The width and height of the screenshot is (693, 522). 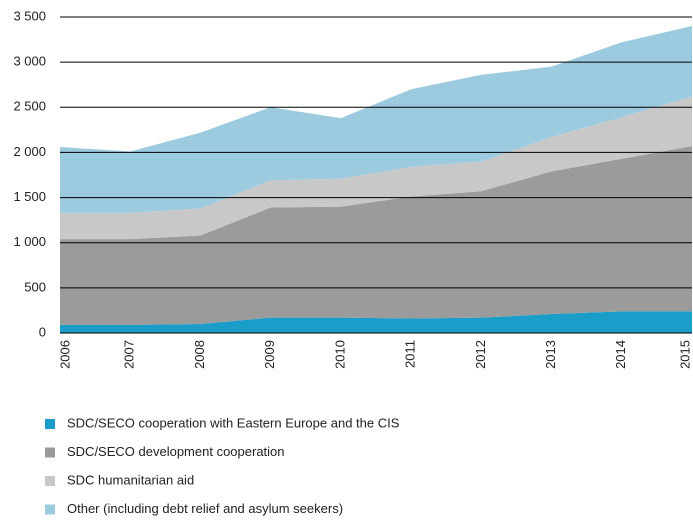 I want to click on y-tick-label: 500, so click(x=35, y=286).